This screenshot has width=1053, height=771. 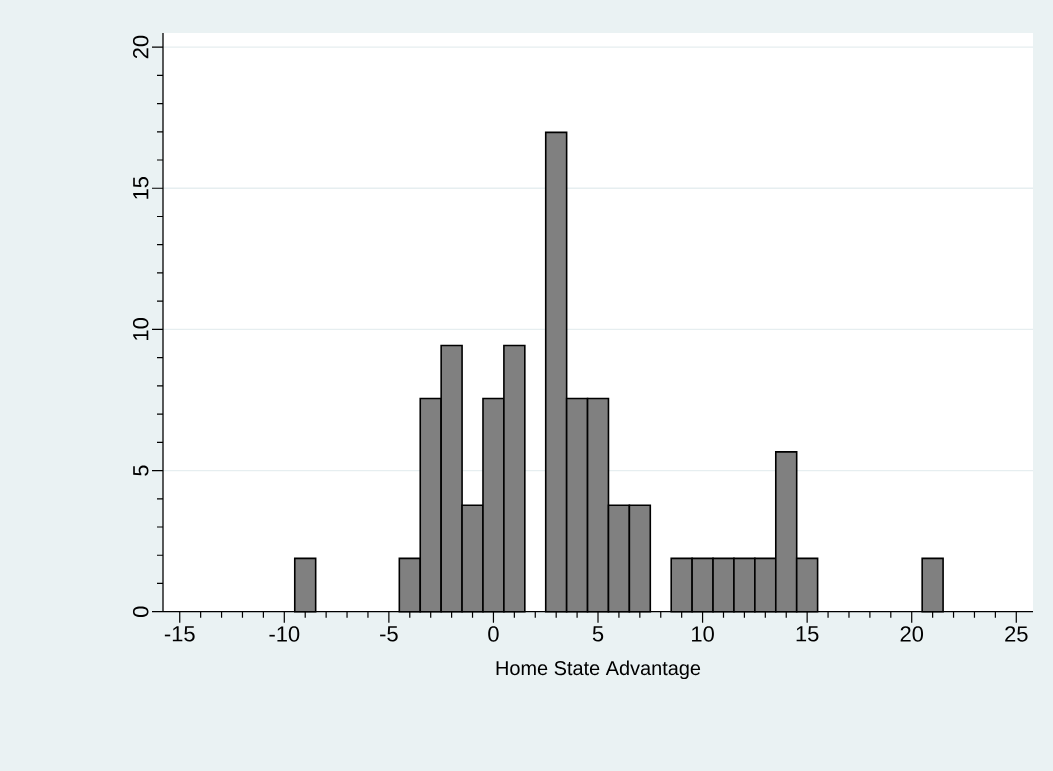 What do you see at coordinates (141, 470) in the screenshot?
I see `y-tick-label: 5` at bounding box center [141, 470].